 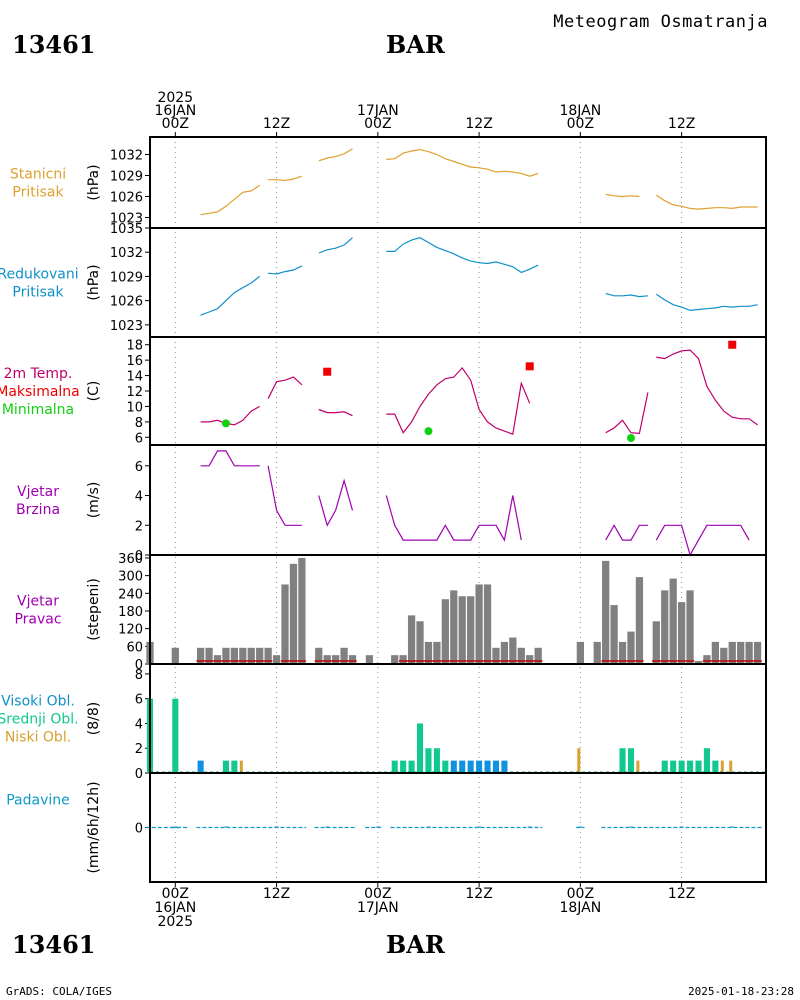 I want to click on panel-label: Pravac, so click(x=37, y=620).